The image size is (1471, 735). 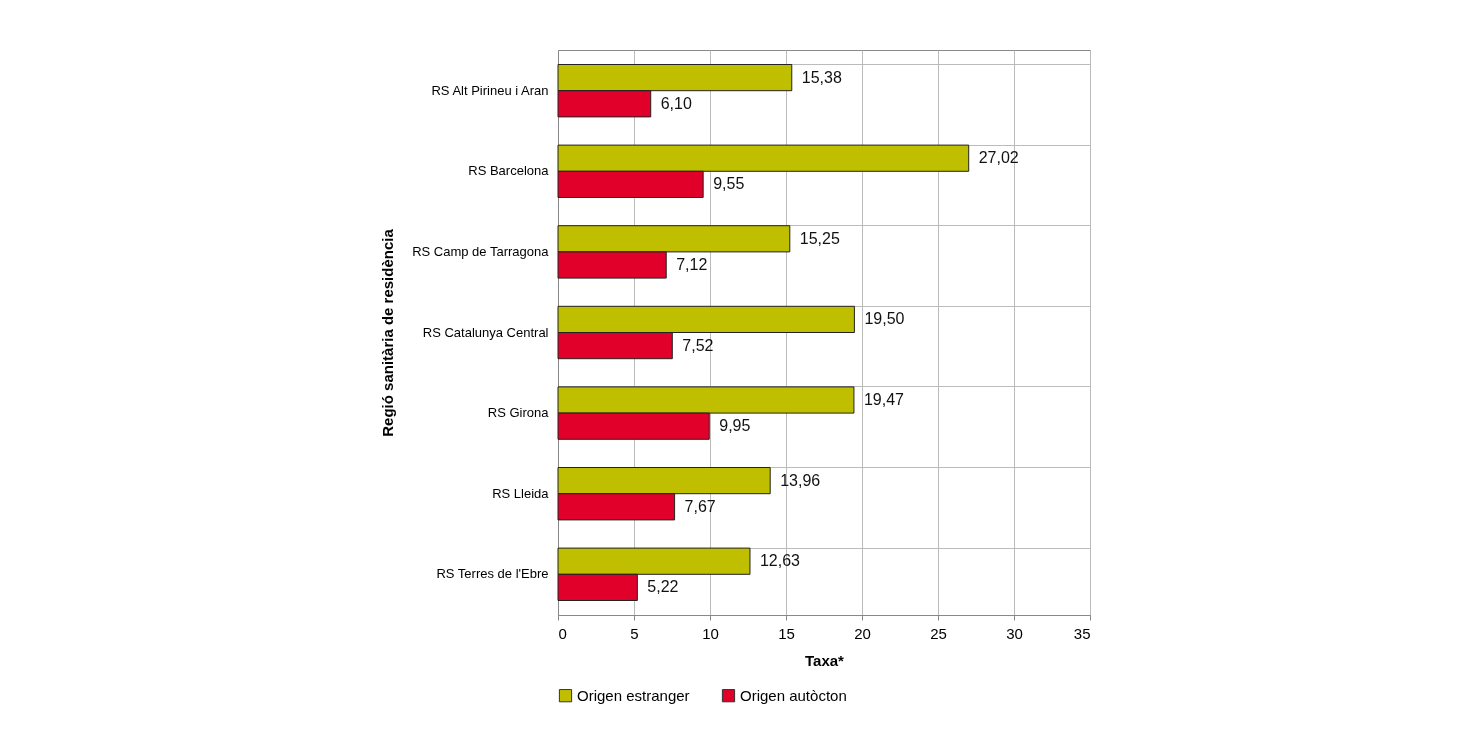 I want to click on data-label: 15,25, so click(x=819, y=238).